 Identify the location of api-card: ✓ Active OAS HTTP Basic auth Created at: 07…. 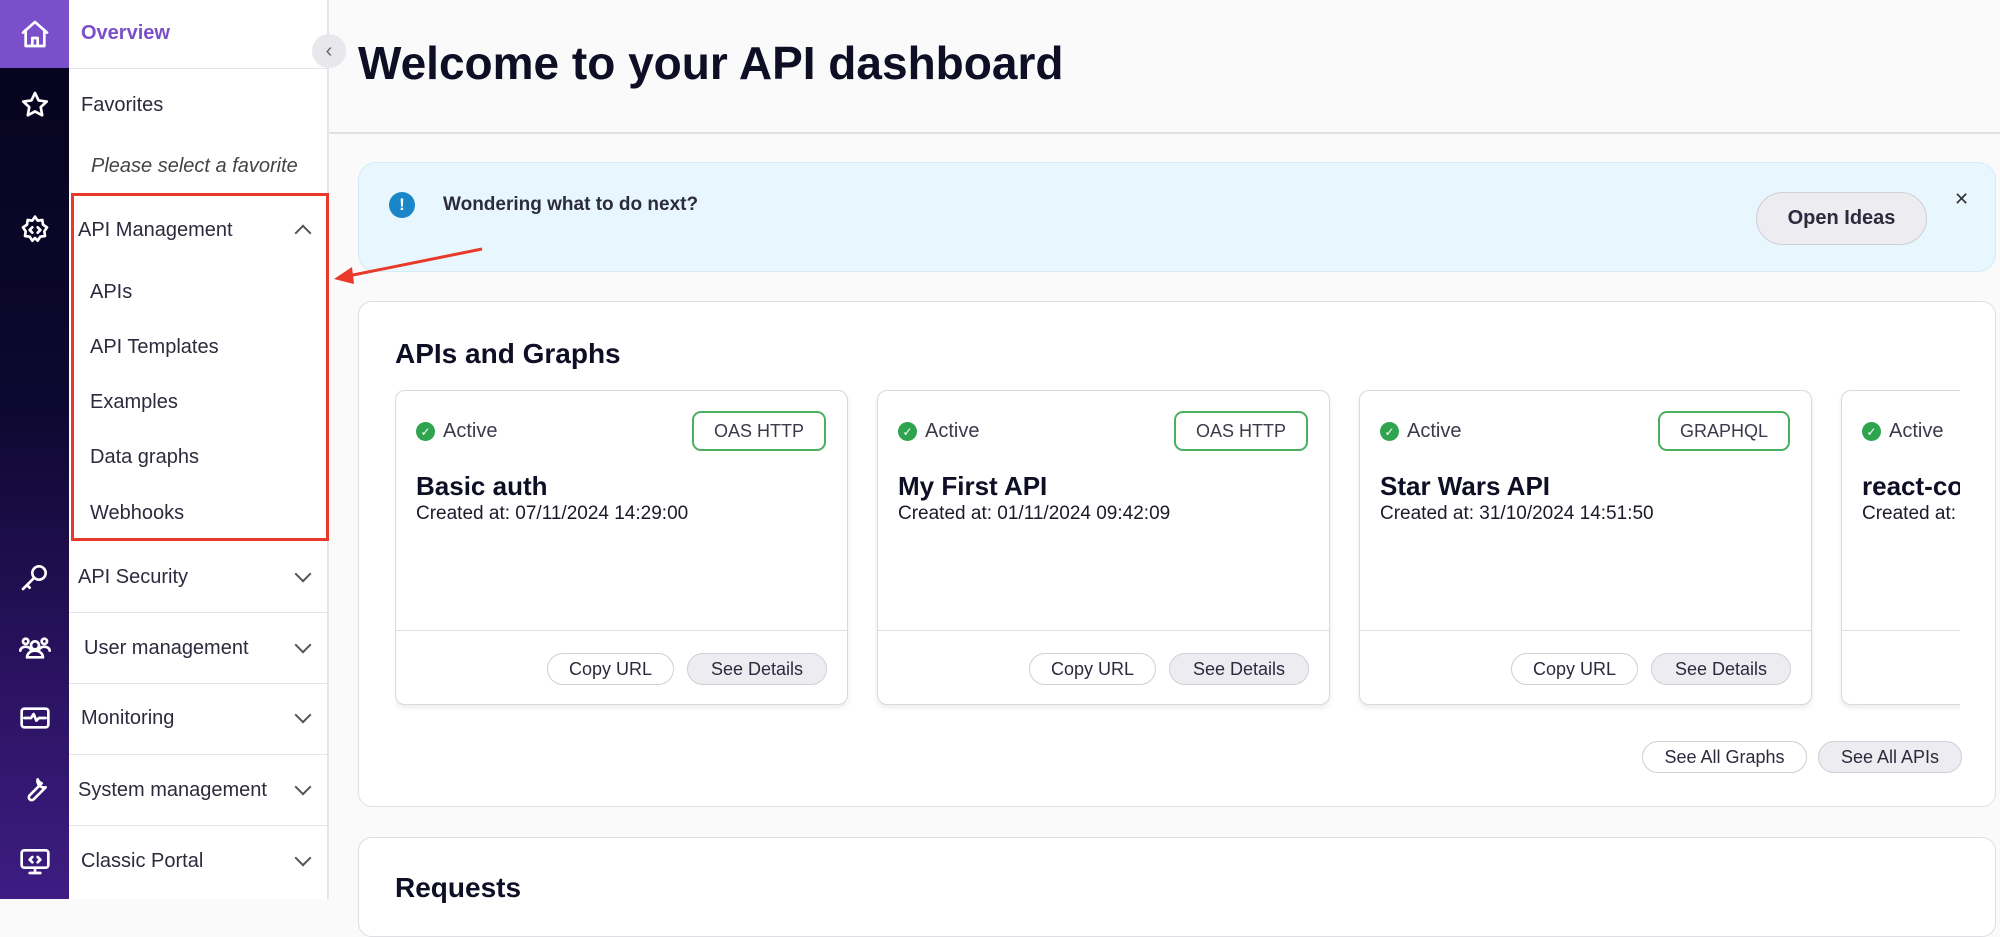
(621, 547).